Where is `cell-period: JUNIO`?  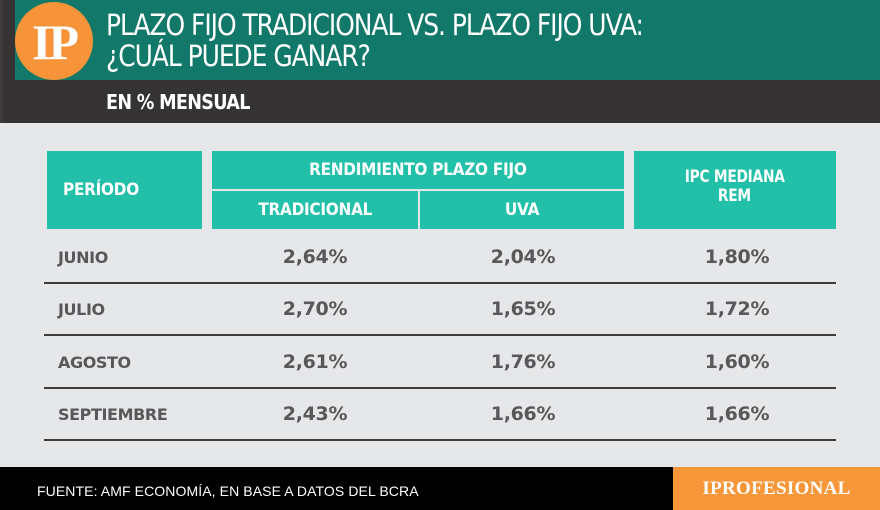 cell-period: JUNIO is located at coordinates (83, 257).